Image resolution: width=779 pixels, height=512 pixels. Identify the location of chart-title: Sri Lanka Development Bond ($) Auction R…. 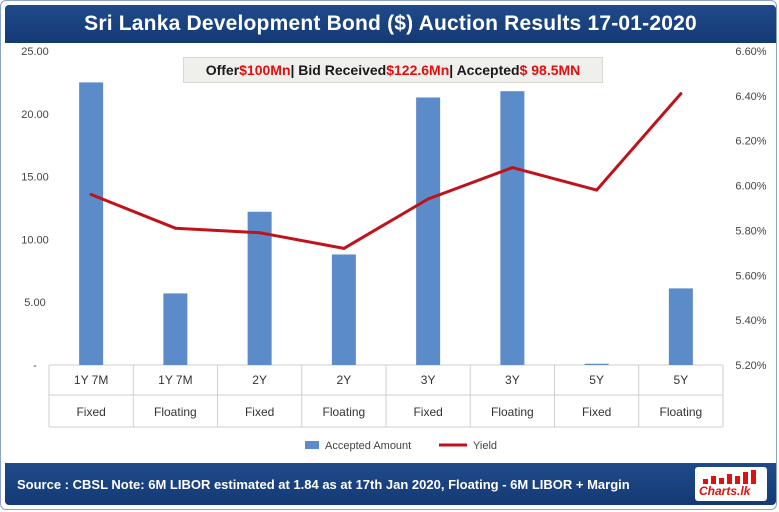
(390, 24).